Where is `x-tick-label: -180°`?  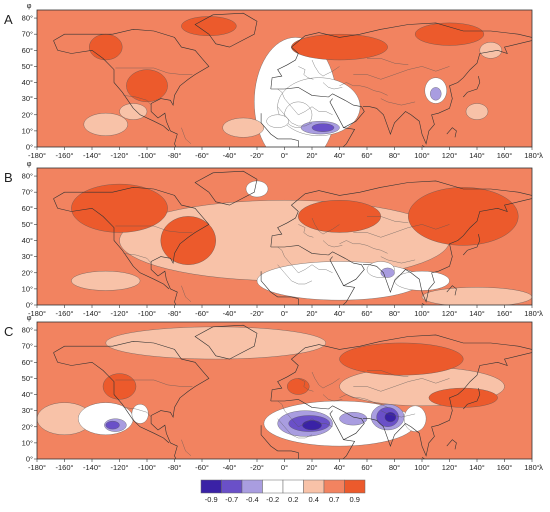 x-tick-label: -180° is located at coordinates (37, 155).